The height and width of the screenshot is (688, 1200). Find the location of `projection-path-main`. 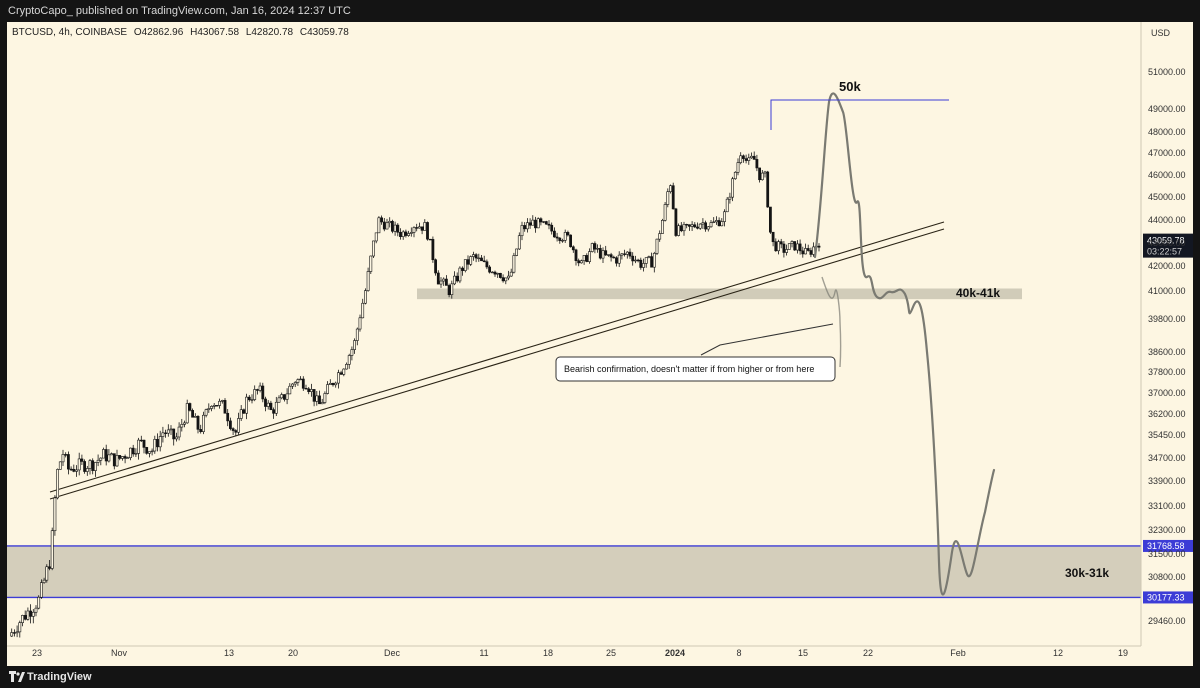

projection-path-main is located at coordinates (904, 344).